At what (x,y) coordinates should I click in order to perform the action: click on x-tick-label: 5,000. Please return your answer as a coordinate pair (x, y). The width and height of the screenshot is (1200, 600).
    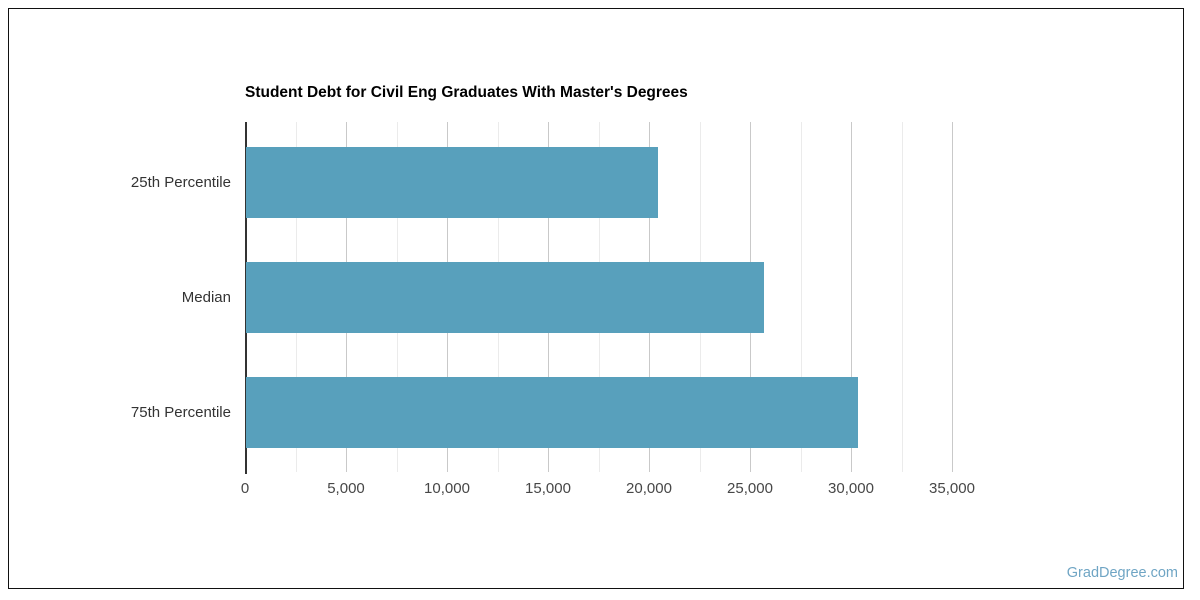
    Looking at the image, I should click on (346, 488).